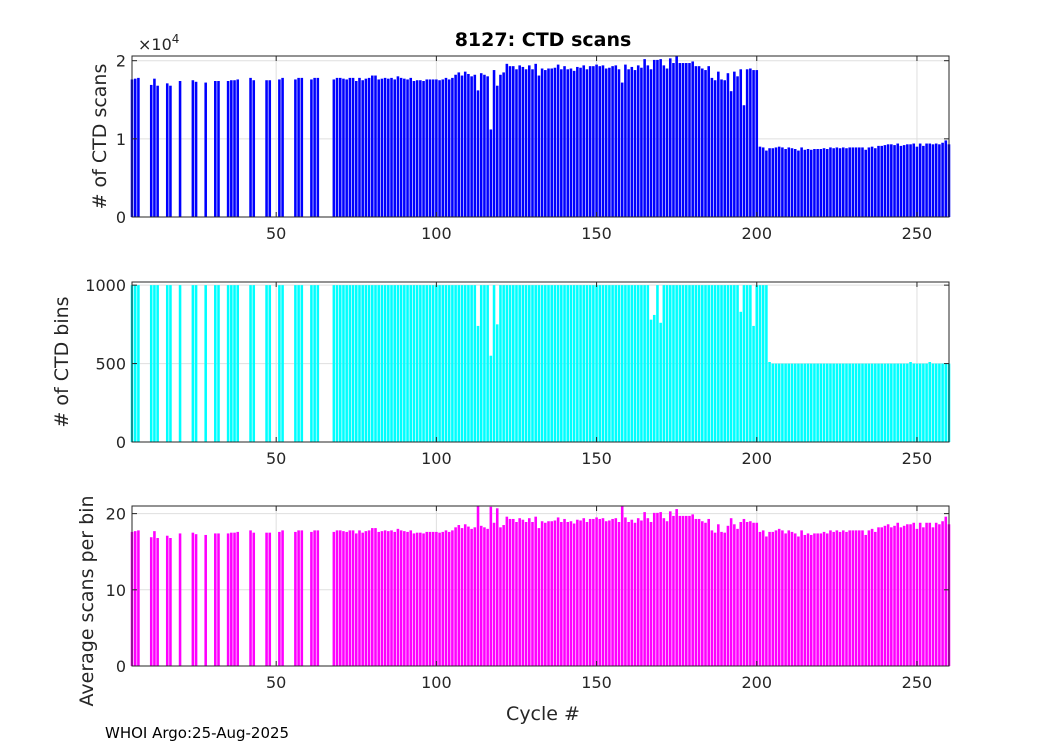 The height and width of the screenshot is (750, 1050). I want to click on x-tick-label: 50, so click(276, 233).